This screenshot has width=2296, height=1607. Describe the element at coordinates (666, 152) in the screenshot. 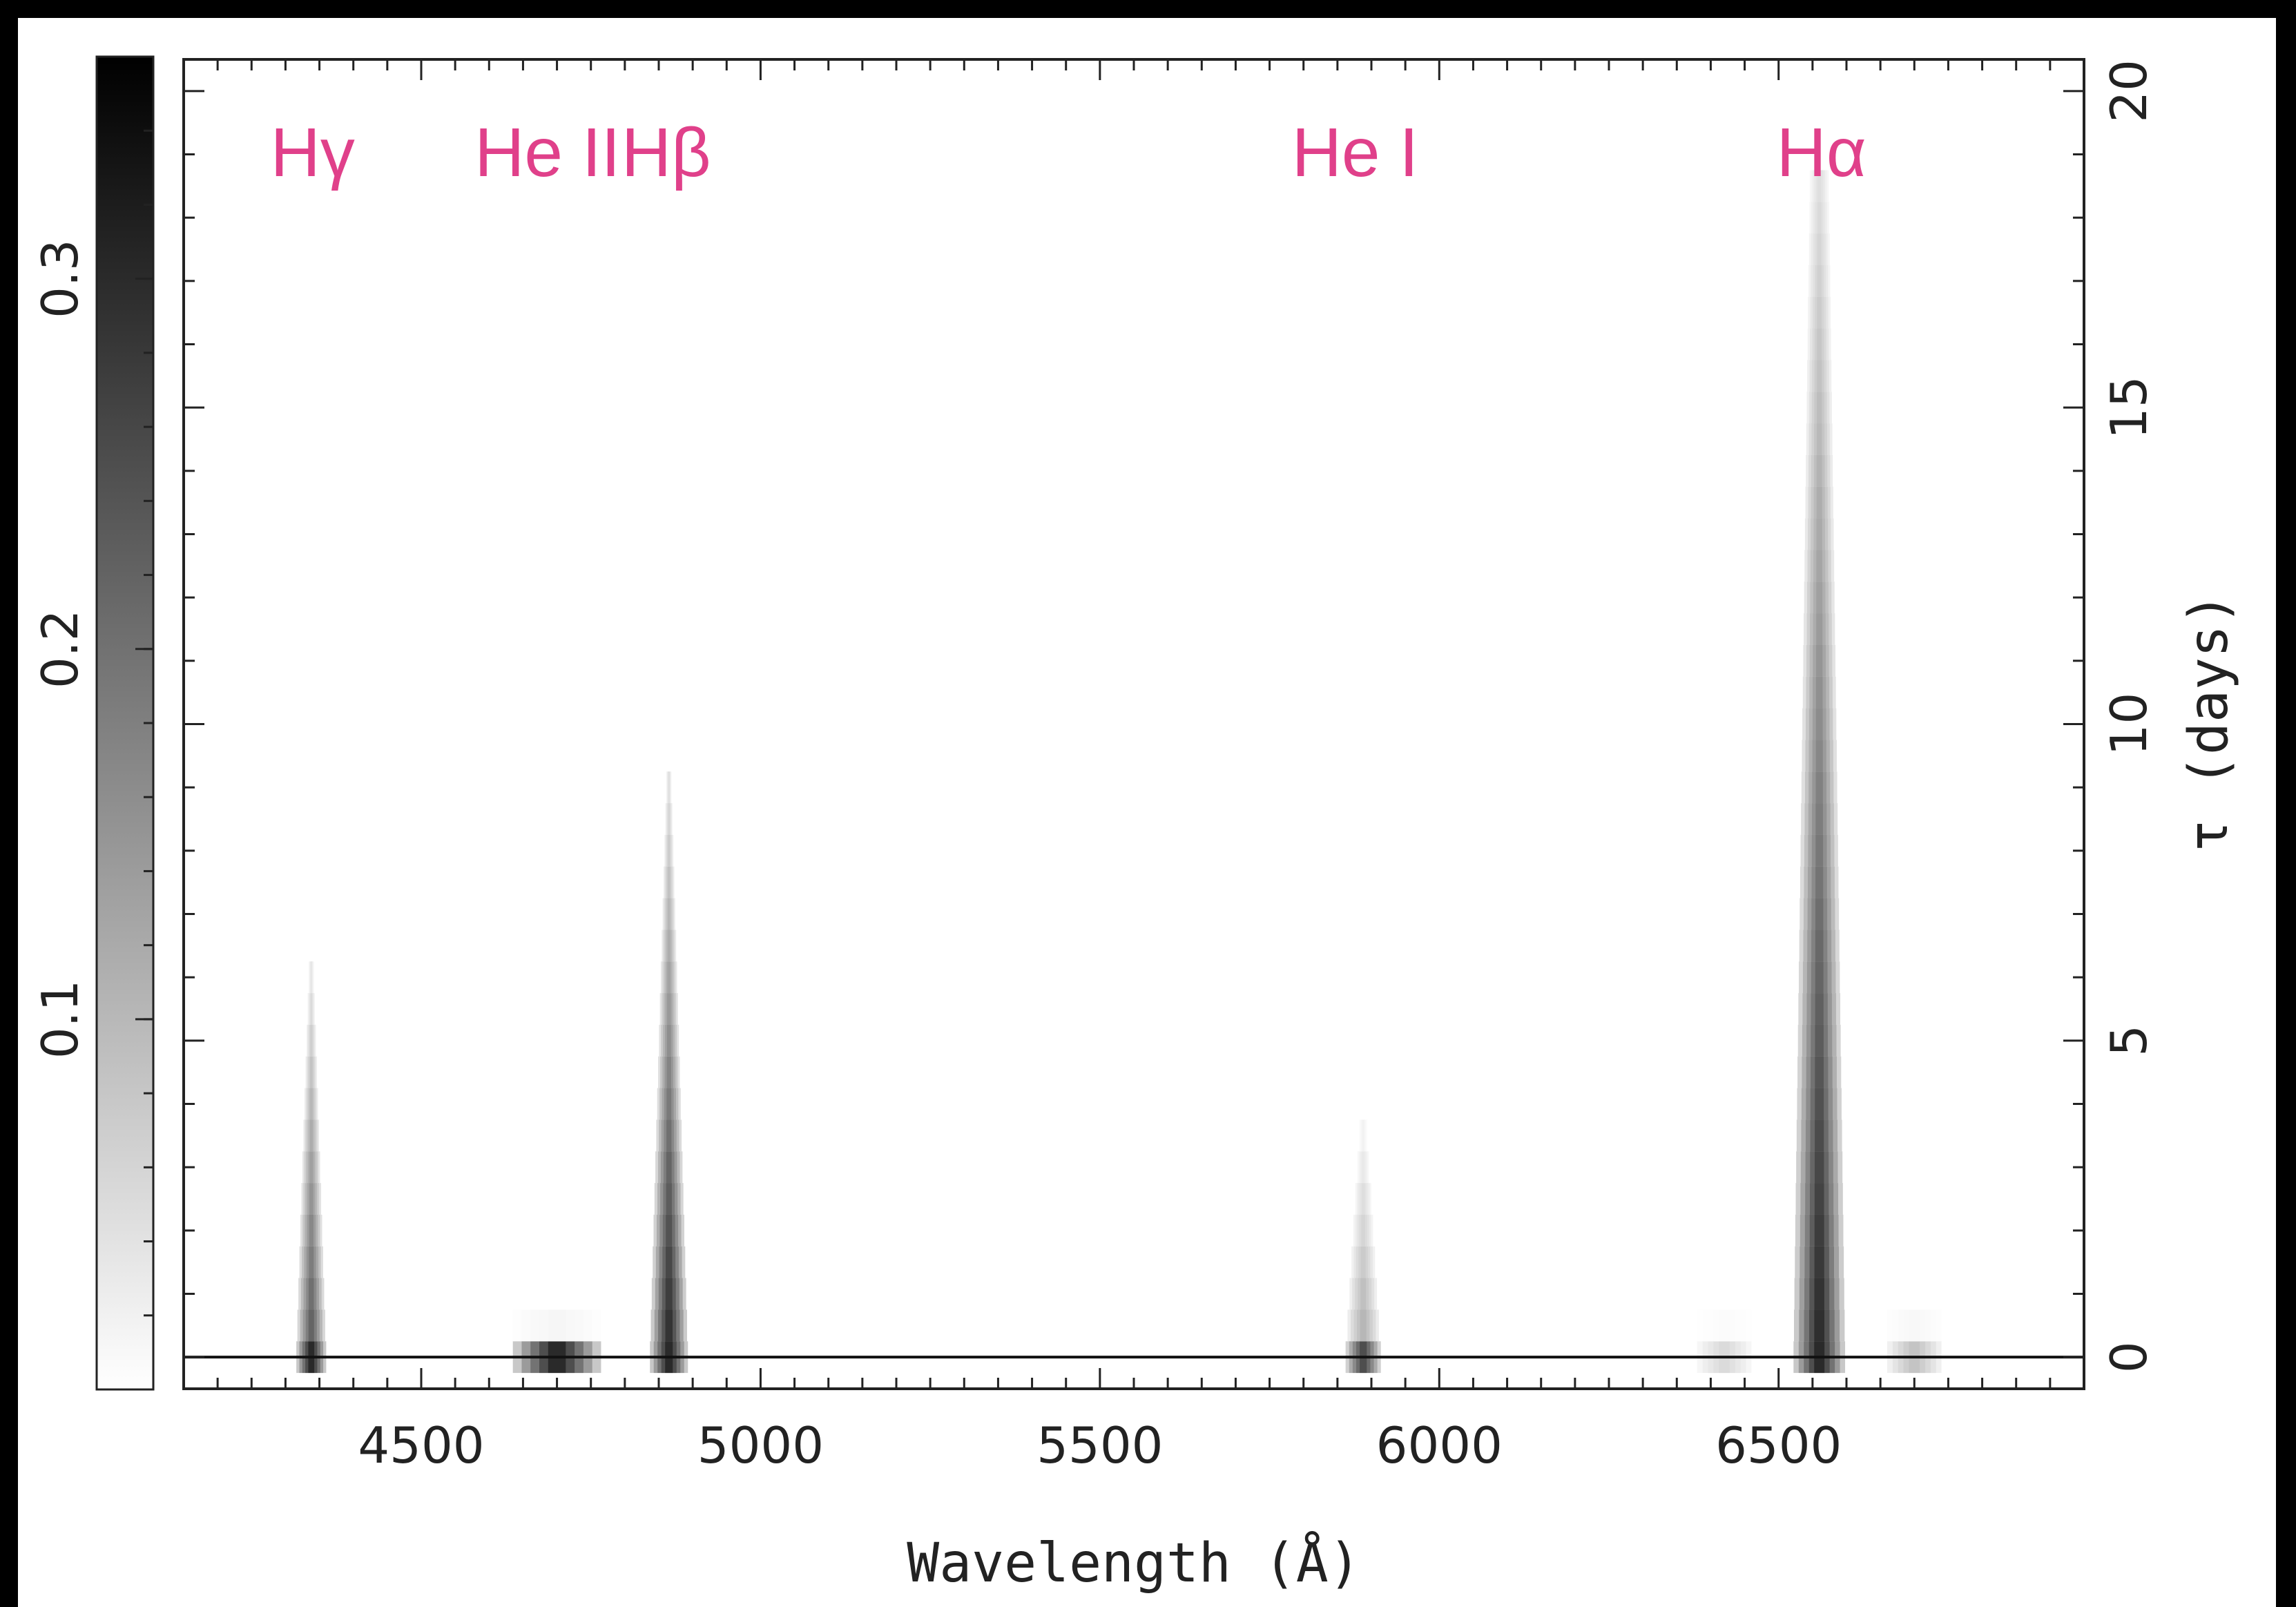

I see `emission-line-label: Hβ` at that location.